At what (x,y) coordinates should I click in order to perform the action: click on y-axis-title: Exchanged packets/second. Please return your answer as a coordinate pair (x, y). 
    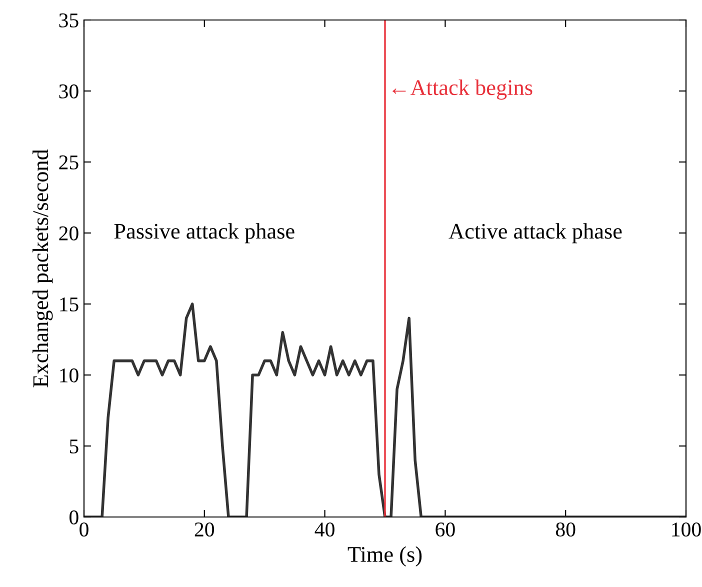
    Looking at the image, I should click on (42, 268).